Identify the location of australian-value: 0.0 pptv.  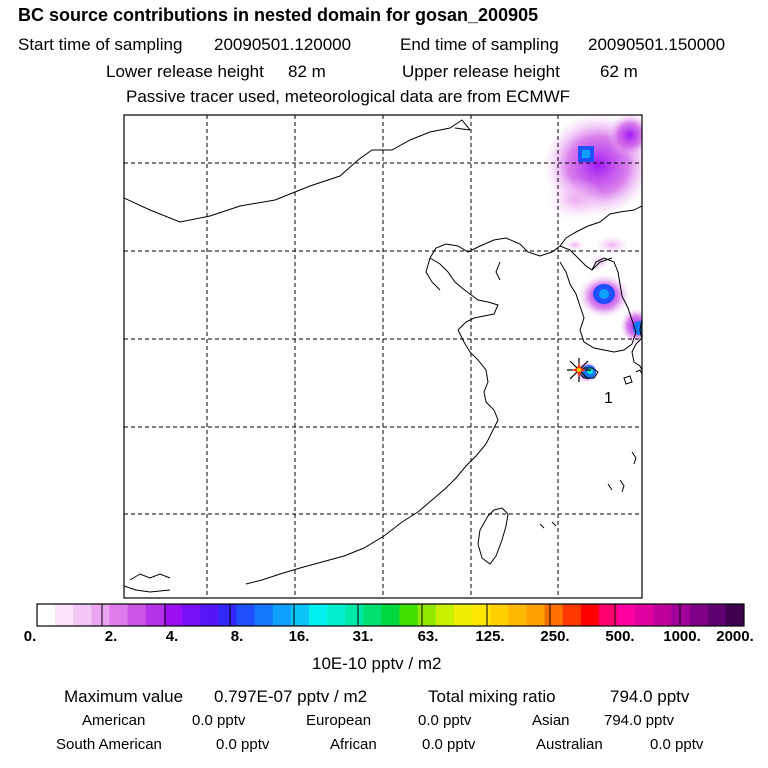
(677, 744).